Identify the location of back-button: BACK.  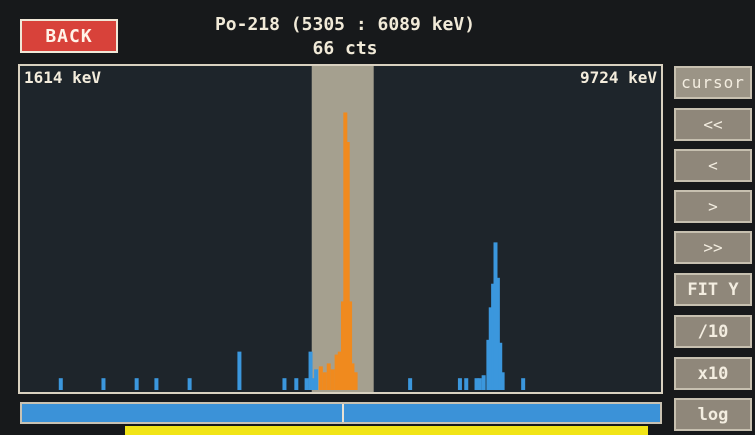
(69, 36).